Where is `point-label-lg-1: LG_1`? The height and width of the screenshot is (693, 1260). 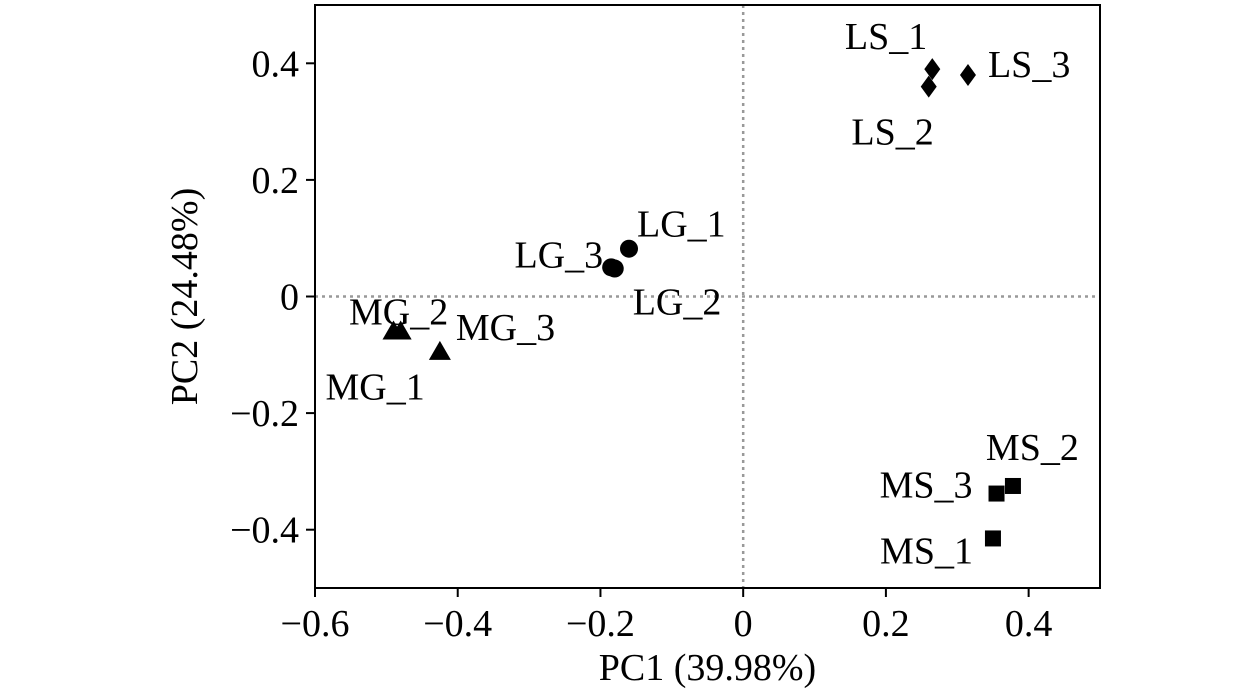 point-label-lg-1: LG_1 is located at coordinates (681, 225).